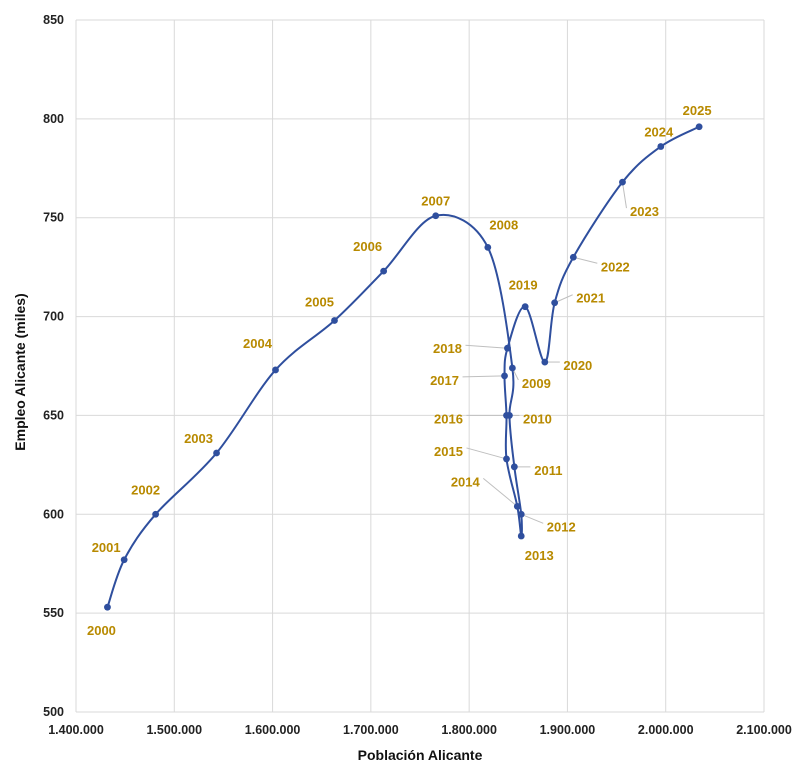  What do you see at coordinates (53, 119) in the screenshot?
I see `y-tick-label: 800` at bounding box center [53, 119].